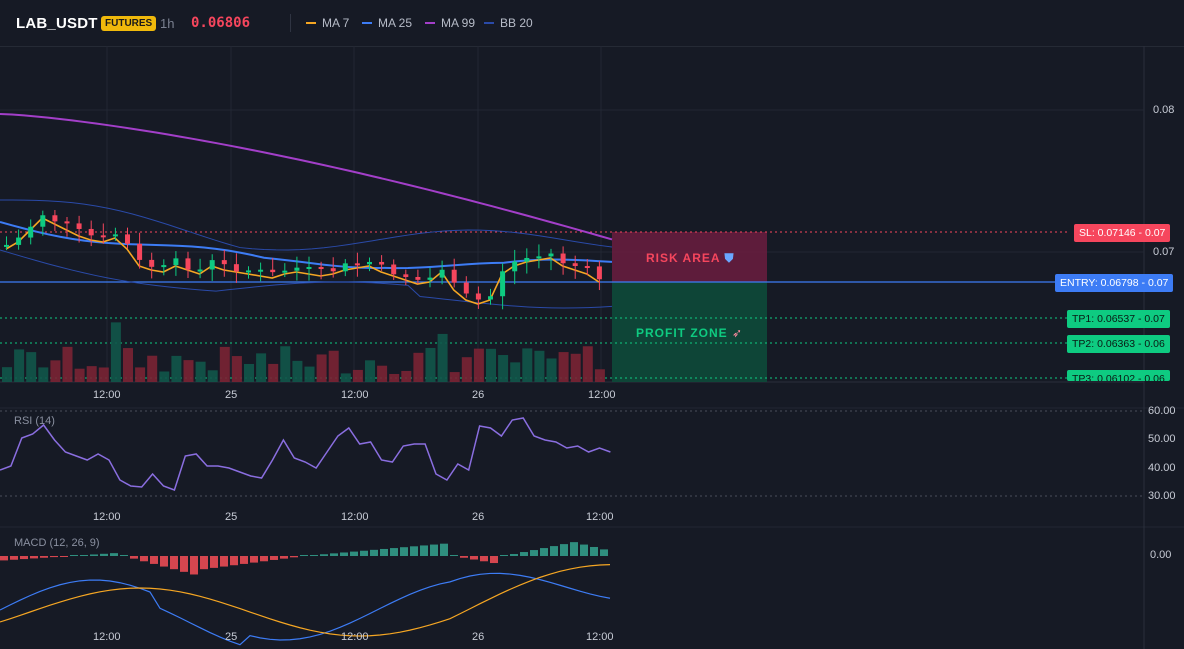 This screenshot has width=1184, height=649. Describe the element at coordinates (231, 517) in the screenshot. I see `rsi-x-tick-1: 25` at that location.